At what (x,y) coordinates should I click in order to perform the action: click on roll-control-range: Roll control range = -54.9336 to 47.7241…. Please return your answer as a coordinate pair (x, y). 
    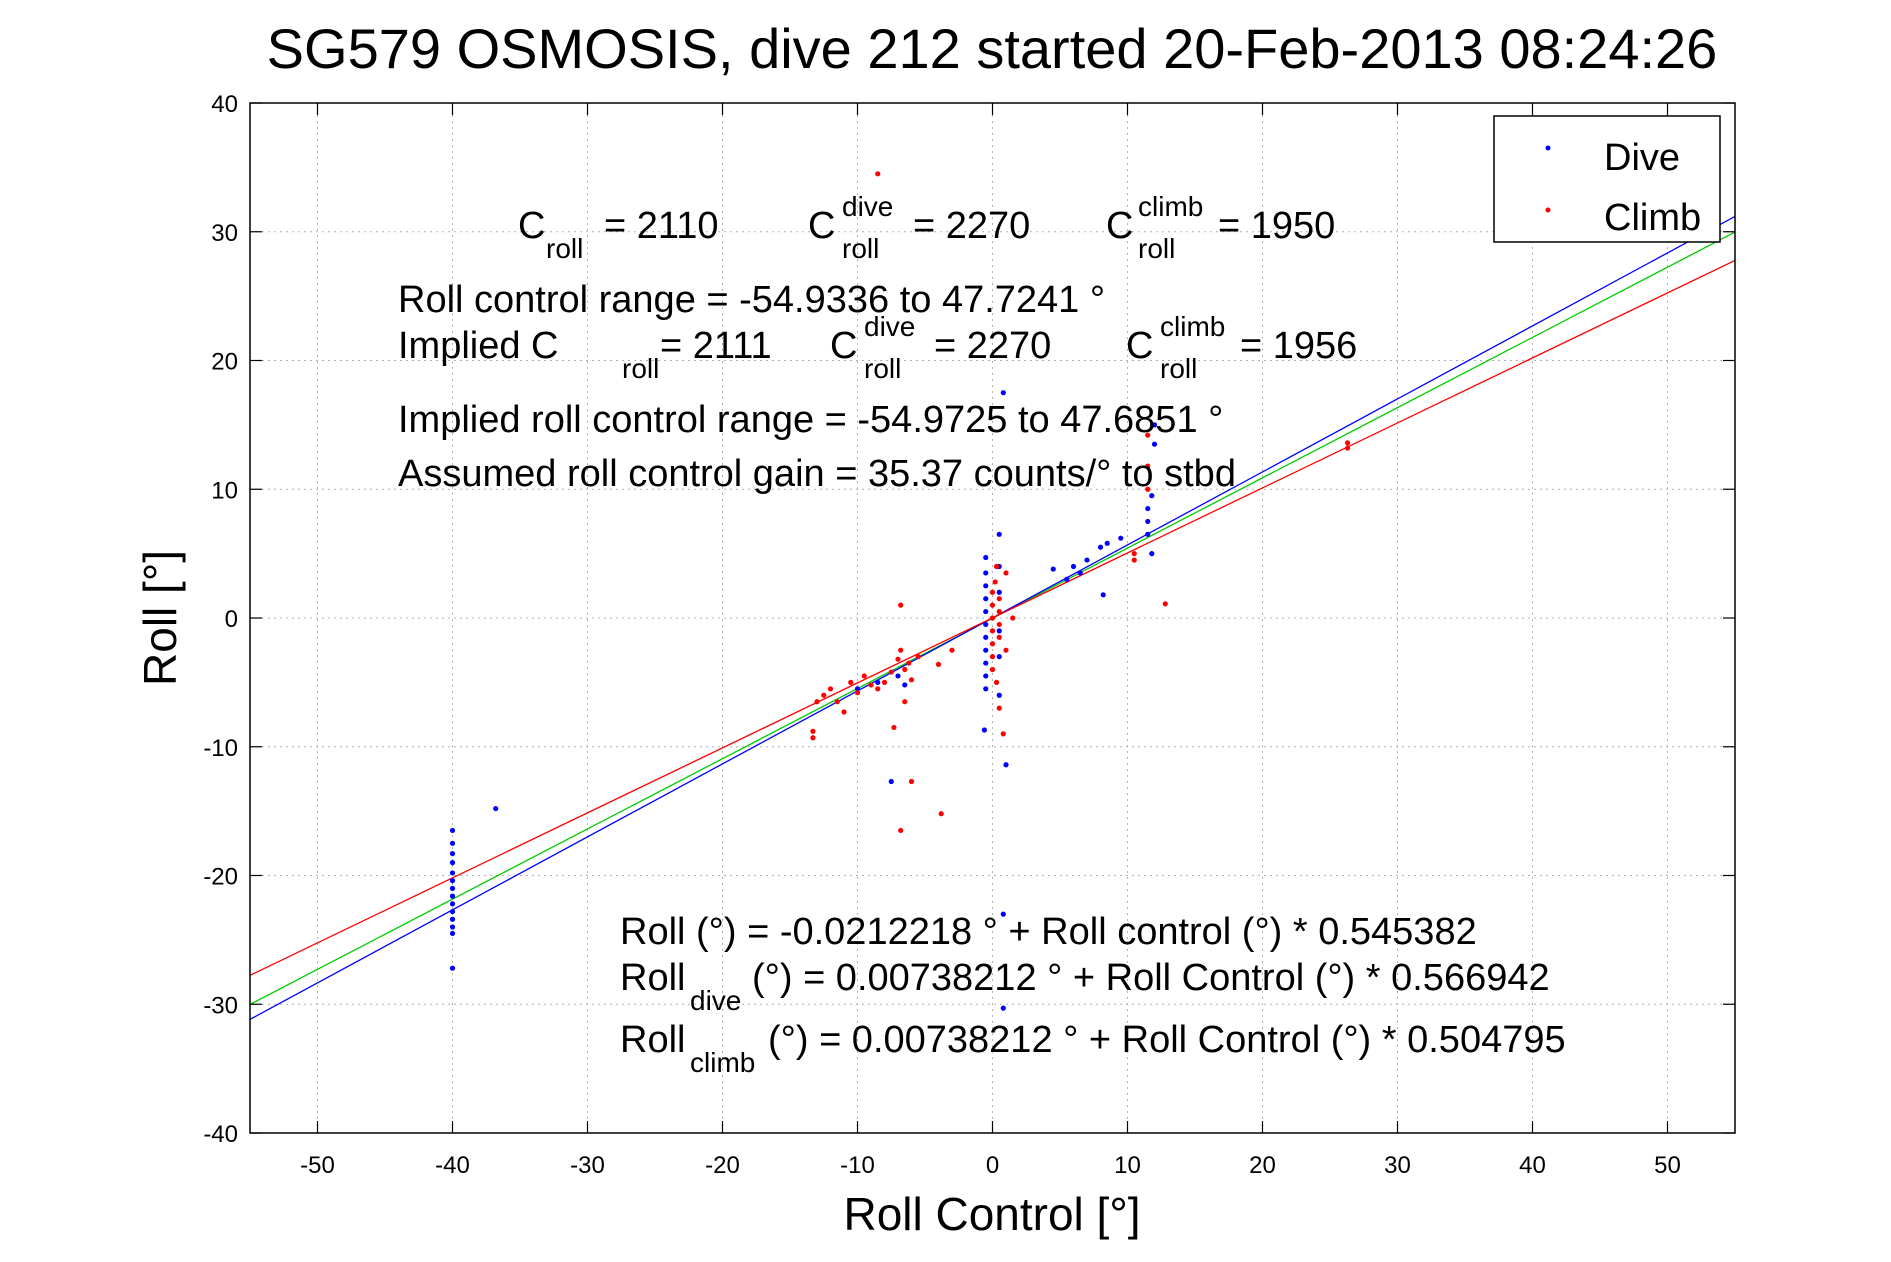
    Looking at the image, I should click on (751, 300).